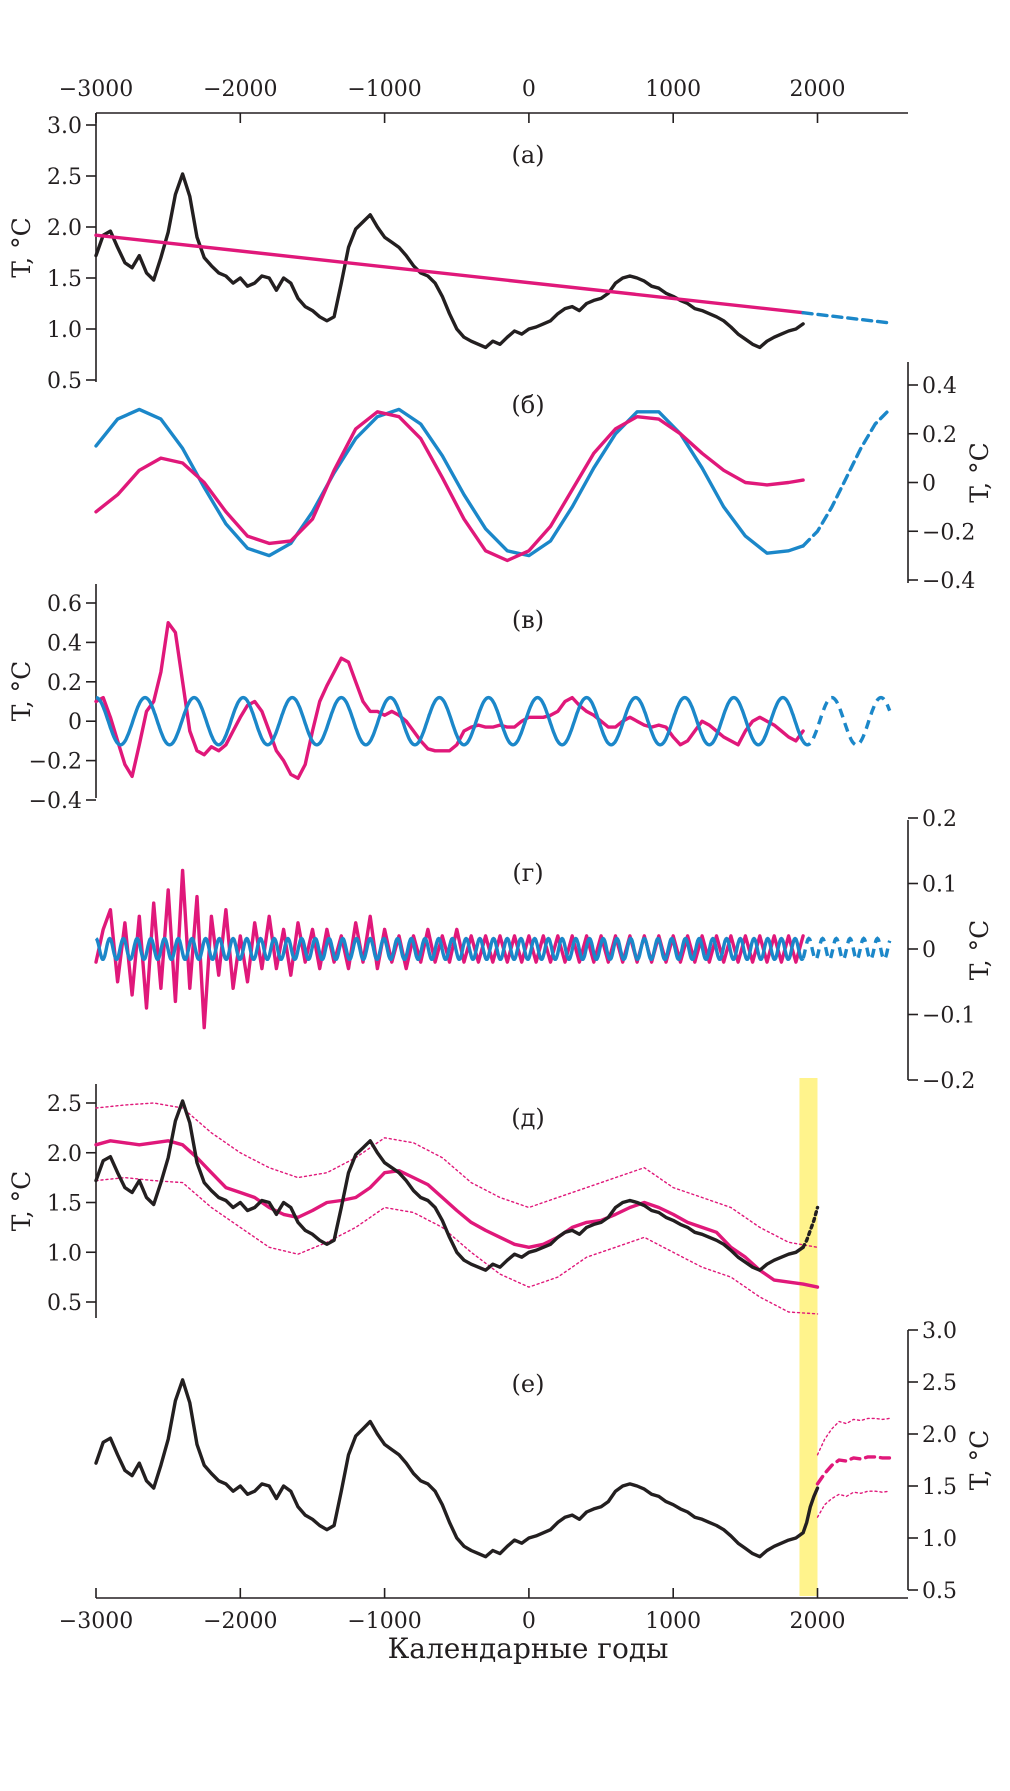  Describe the element at coordinates (529, 89) in the screenshot. I see `top-x-tick-label: 0` at that location.